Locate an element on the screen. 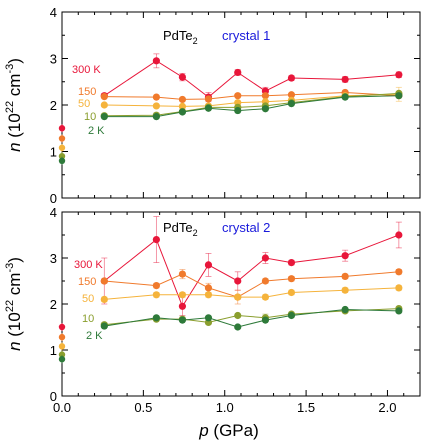 The height and width of the screenshot is (443, 436). y-tick-label: 1 is located at coordinates (53, 350).